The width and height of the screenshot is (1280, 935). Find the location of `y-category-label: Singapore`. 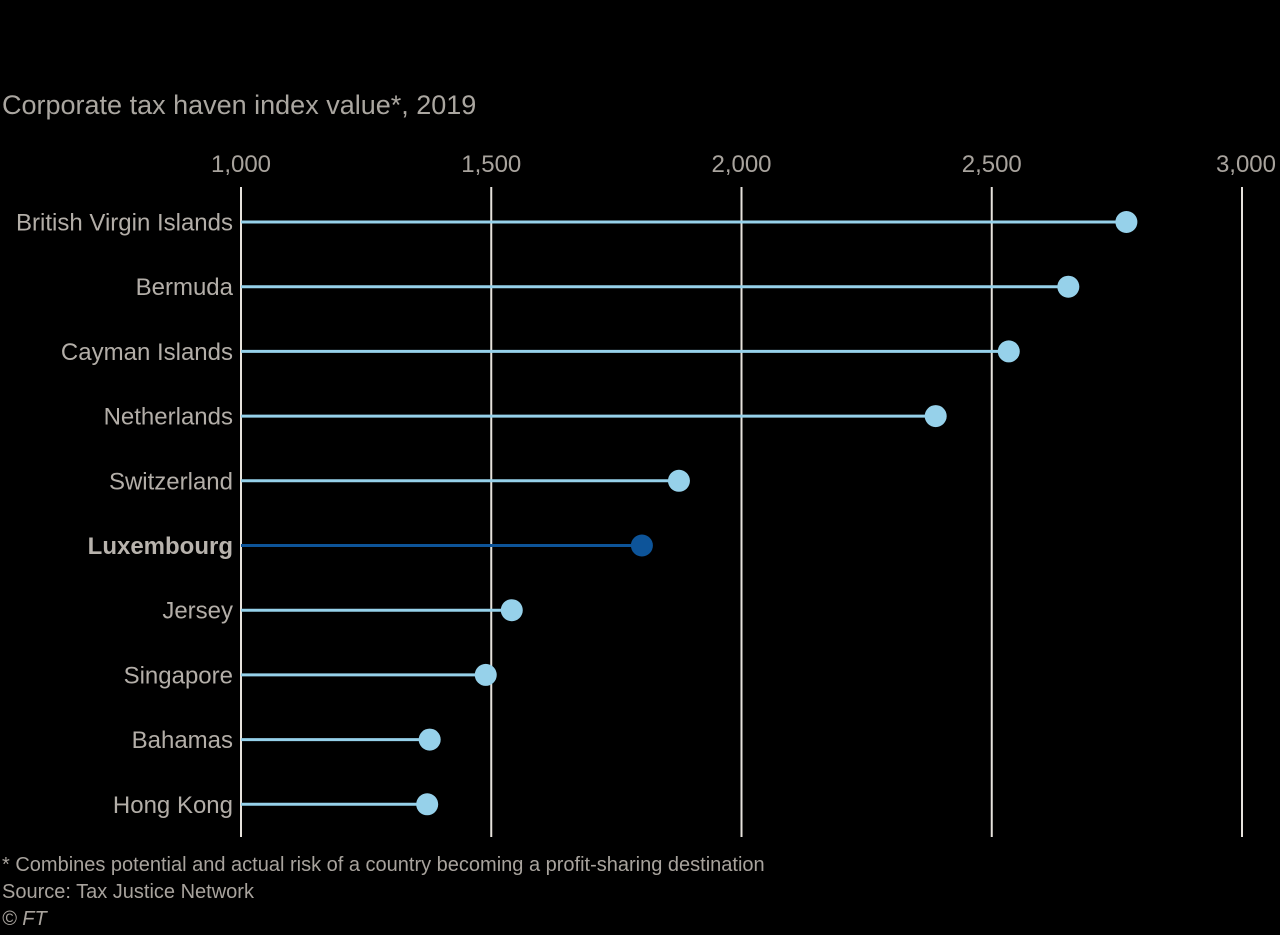

y-category-label: Singapore is located at coordinates (178, 675).